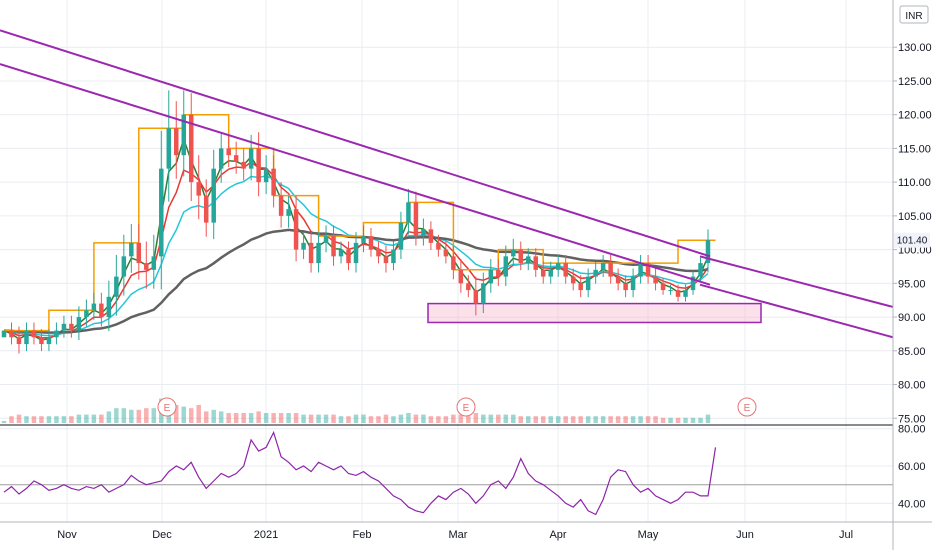 This screenshot has height=550, width=932. What do you see at coordinates (912, 386) in the screenshot?
I see `price-tick-label: 80.00` at bounding box center [912, 386].